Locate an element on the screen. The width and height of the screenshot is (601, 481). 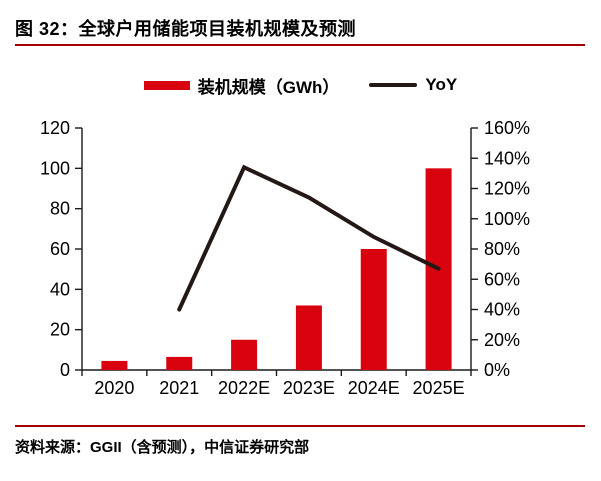
left-axis-tick-label: 120 is located at coordinates (55, 128).